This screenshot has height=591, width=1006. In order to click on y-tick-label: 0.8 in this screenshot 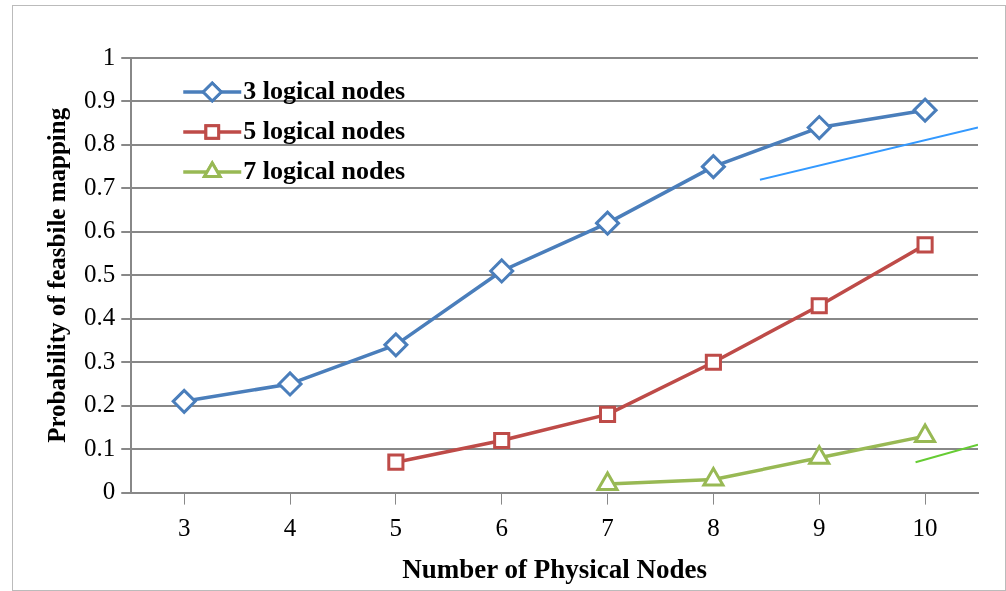, I will do `click(100, 143)`.